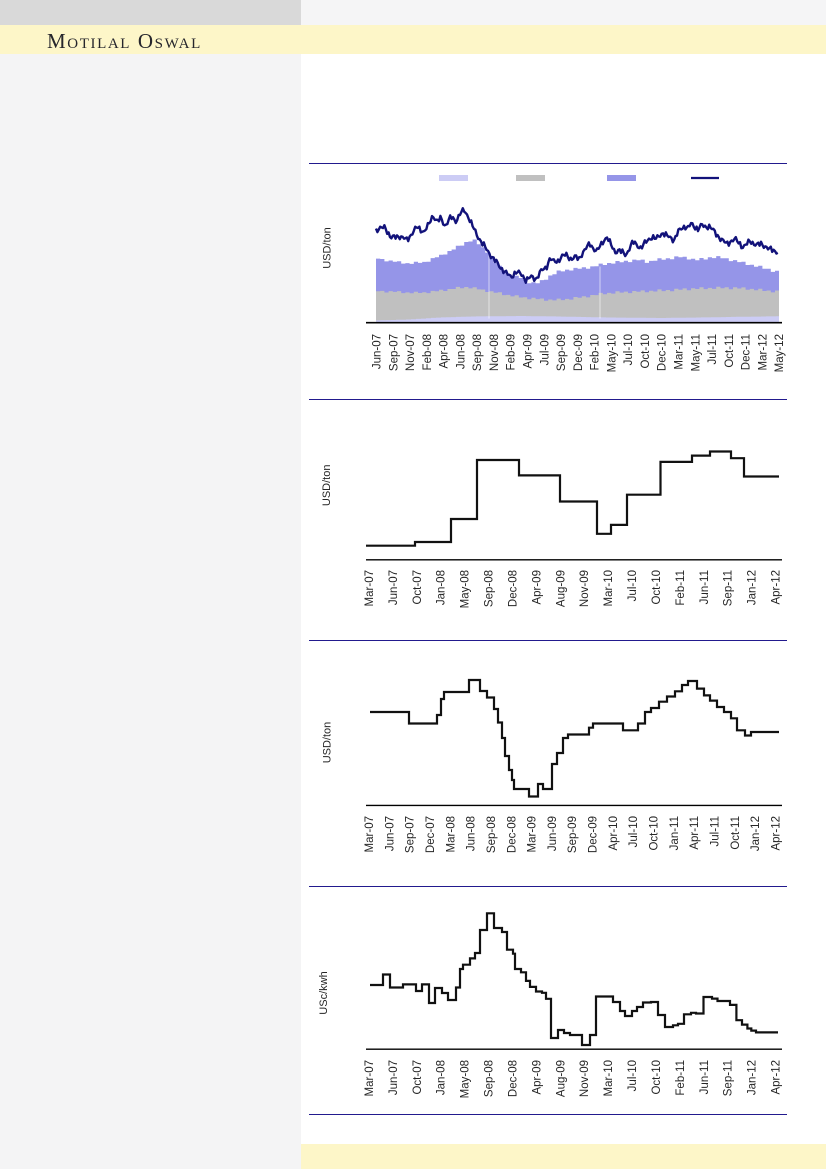 The height and width of the screenshot is (1169, 826). Describe the element at coordinates (675, 833) in the screenshot. I see `svg-text: Jan-11` at that location.